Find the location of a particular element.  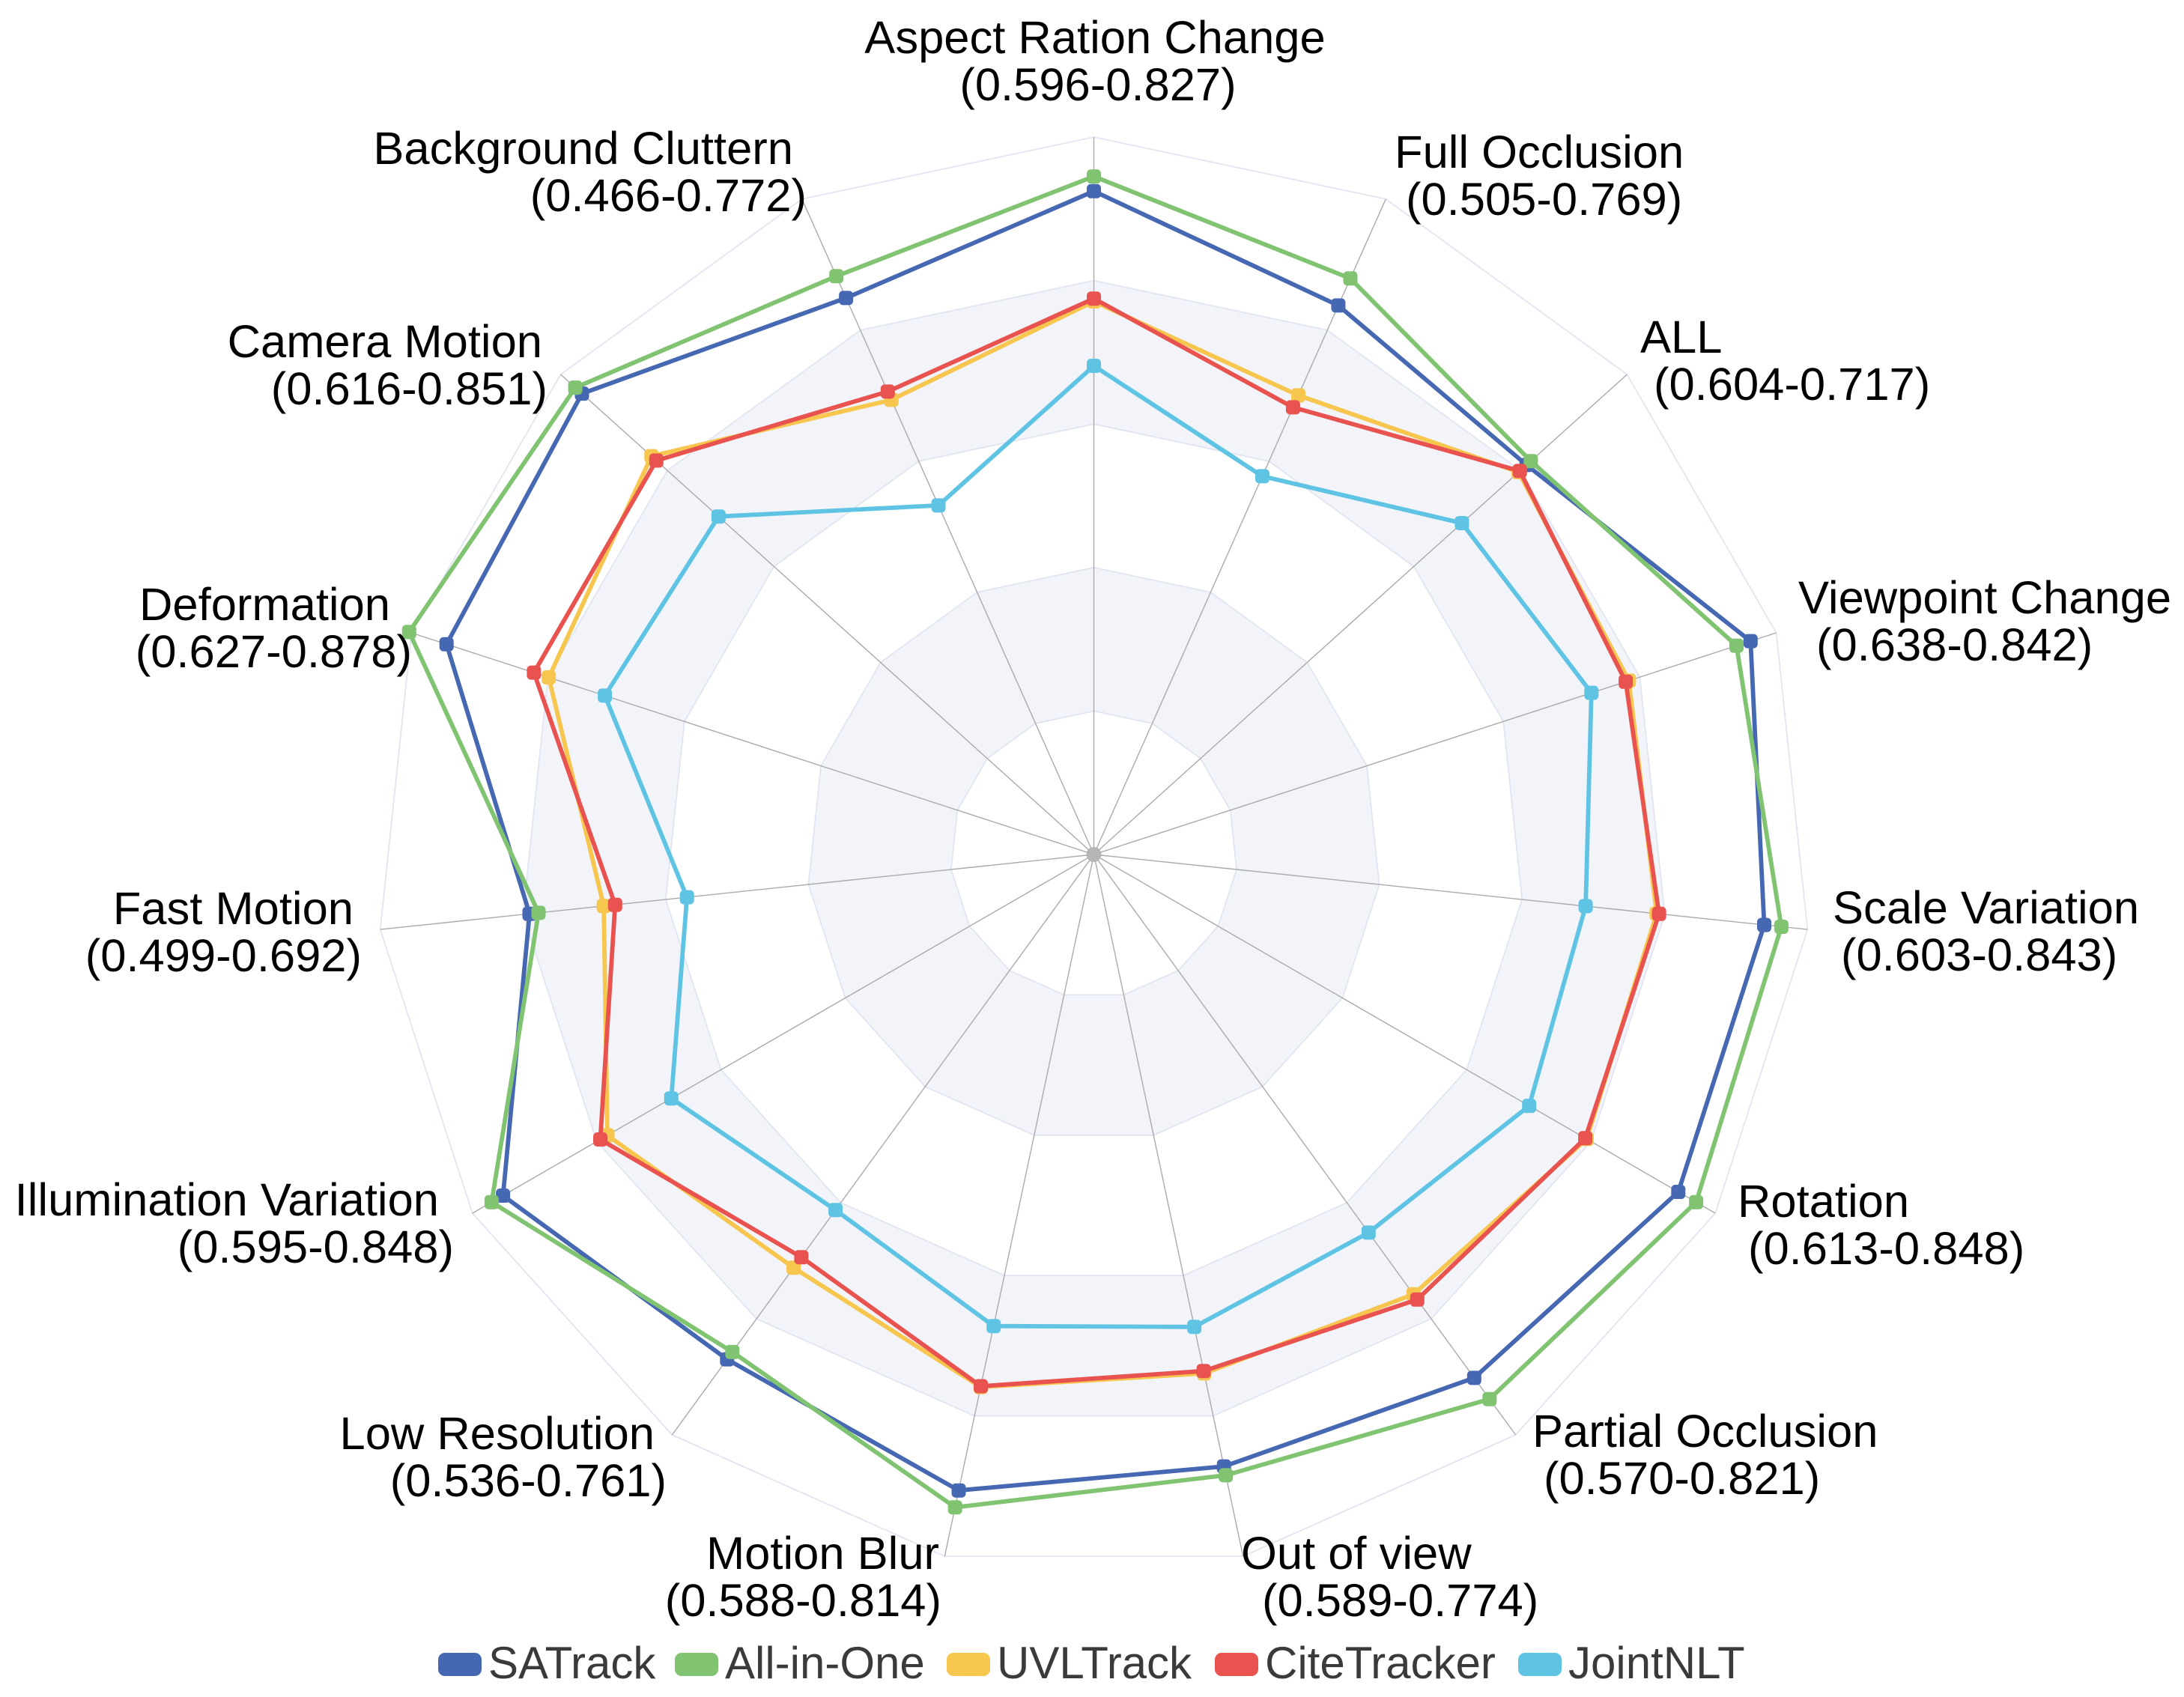

svg-text: (0.466-0.772) is located at coordinates (668, 196).